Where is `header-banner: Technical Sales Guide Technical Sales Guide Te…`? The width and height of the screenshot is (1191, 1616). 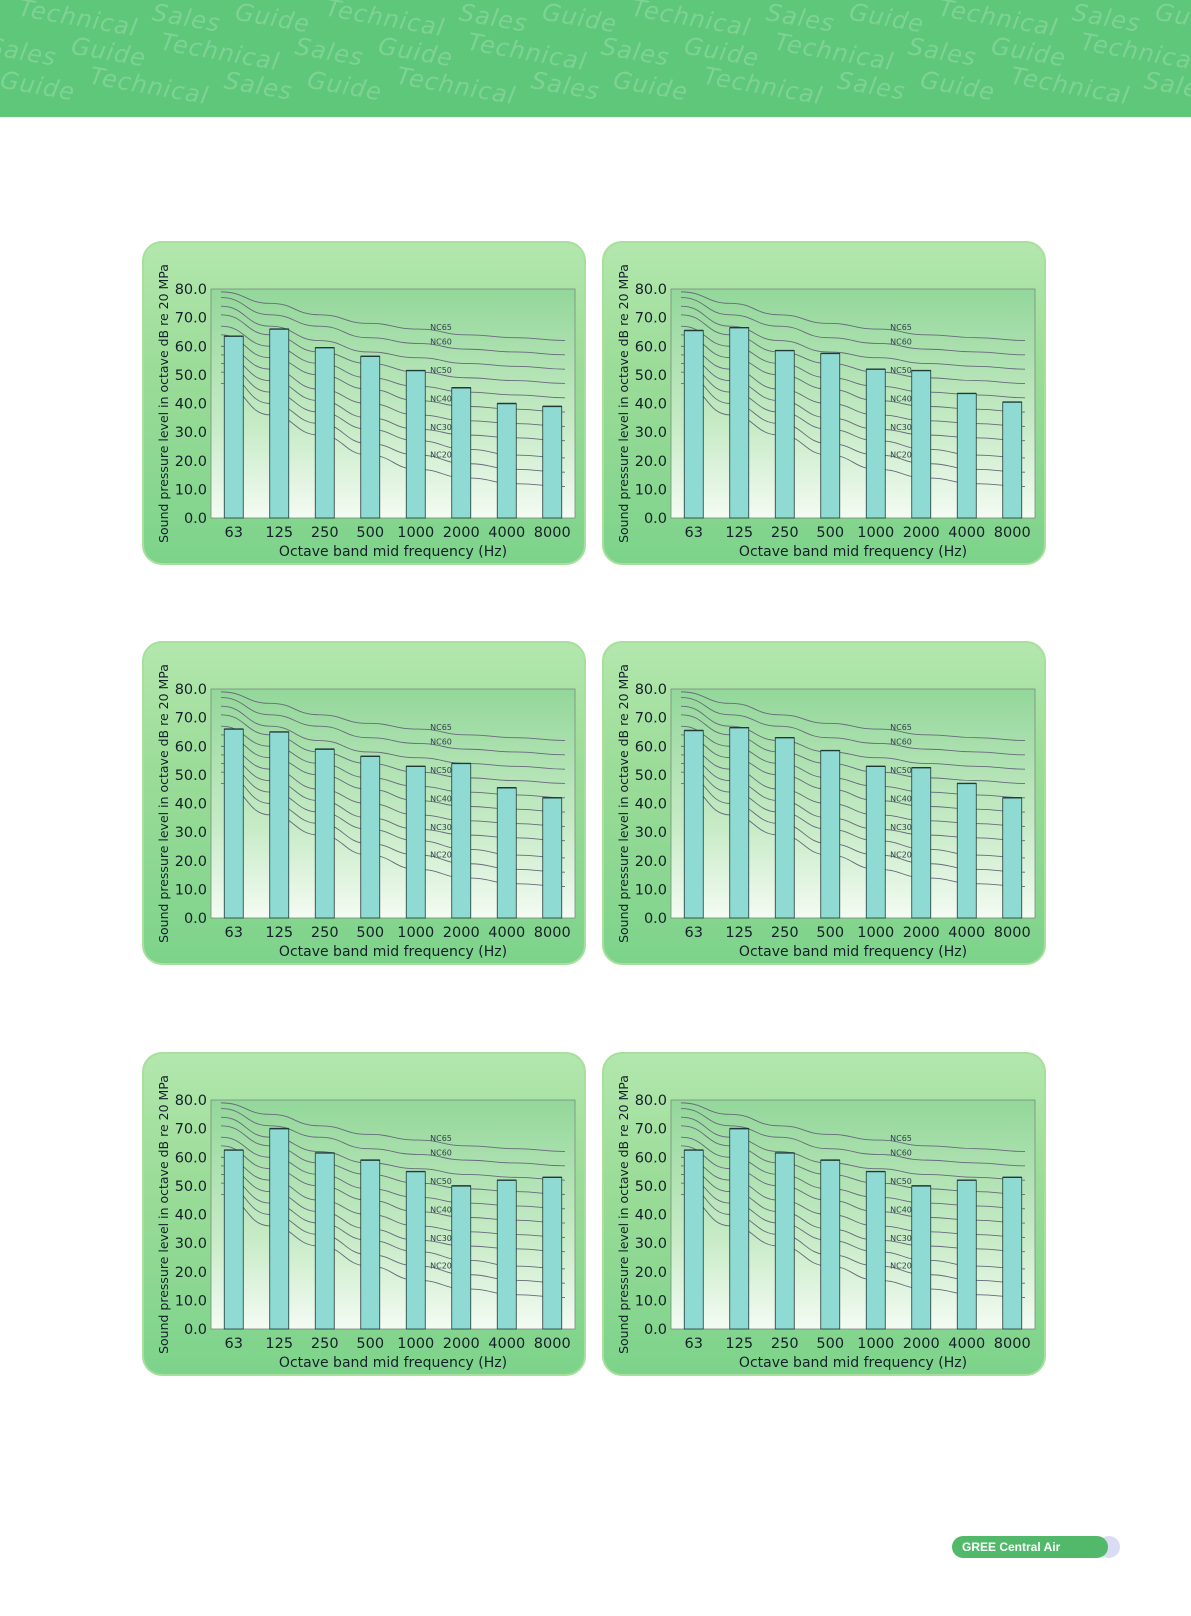
header-banner: Technical Sales Guide Technical Sales Guide Te… is located at coordinates (595, 58).